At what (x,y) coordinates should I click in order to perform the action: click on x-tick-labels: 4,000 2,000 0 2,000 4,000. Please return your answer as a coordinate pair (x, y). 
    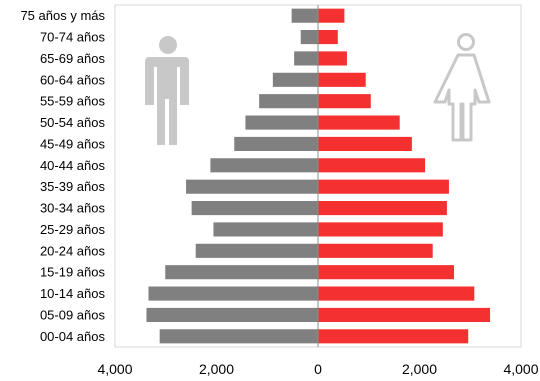
    Looking at the image, I should click on (317, 369).